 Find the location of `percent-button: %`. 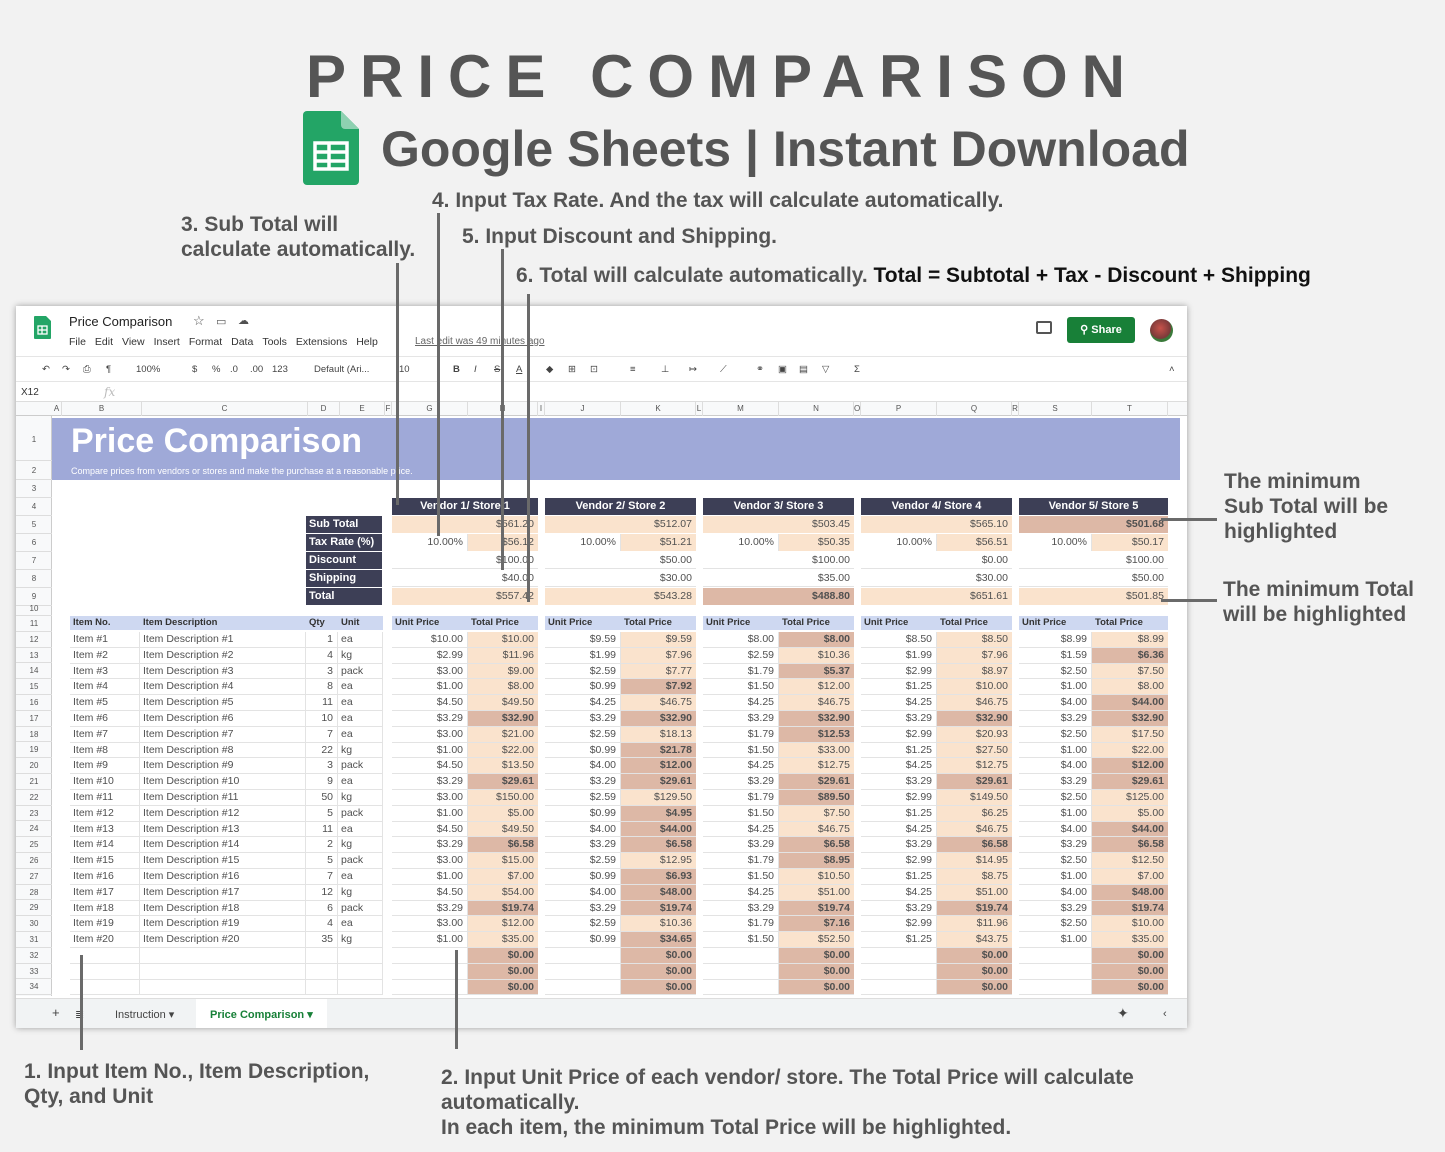

percent-button: % is located at coordinates (216, 369).